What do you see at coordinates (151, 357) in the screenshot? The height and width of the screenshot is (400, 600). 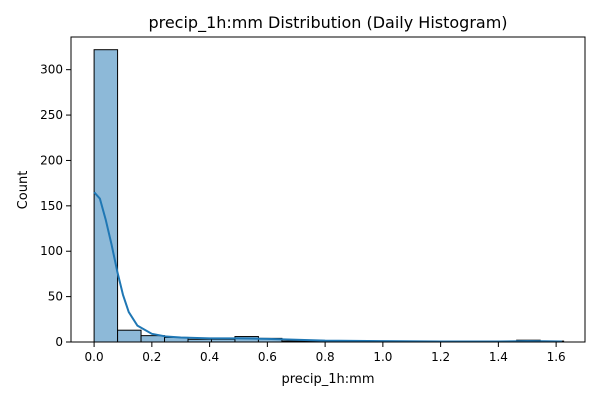 I see `x-tick-label: 0.2` at bounding box center [151, 357].